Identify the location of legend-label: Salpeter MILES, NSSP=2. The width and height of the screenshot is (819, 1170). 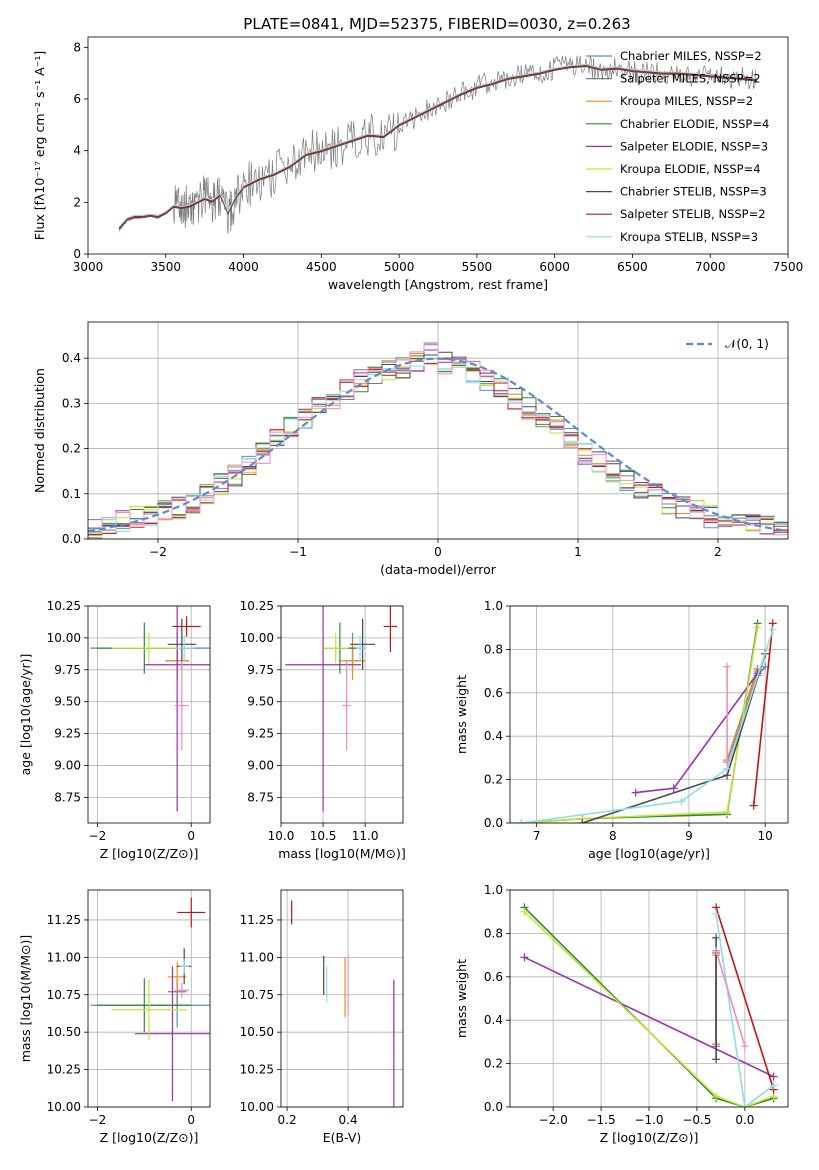
(690, 79).